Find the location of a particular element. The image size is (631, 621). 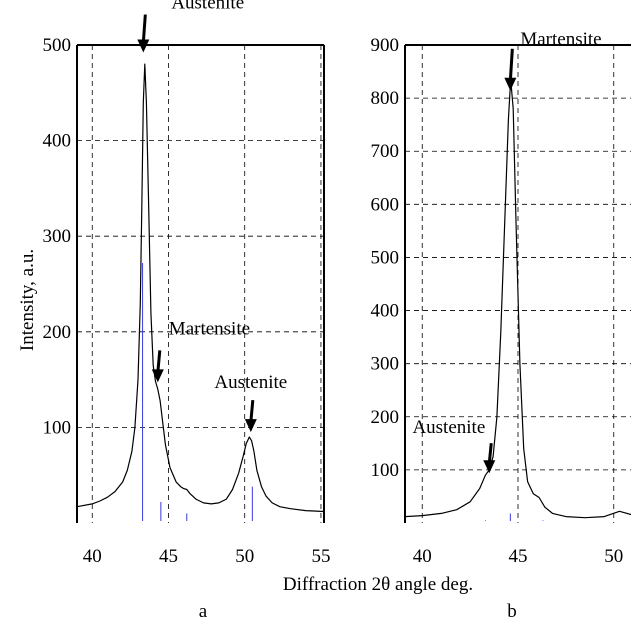

y-tick-label: 800 is located at coordinates (385, 98).